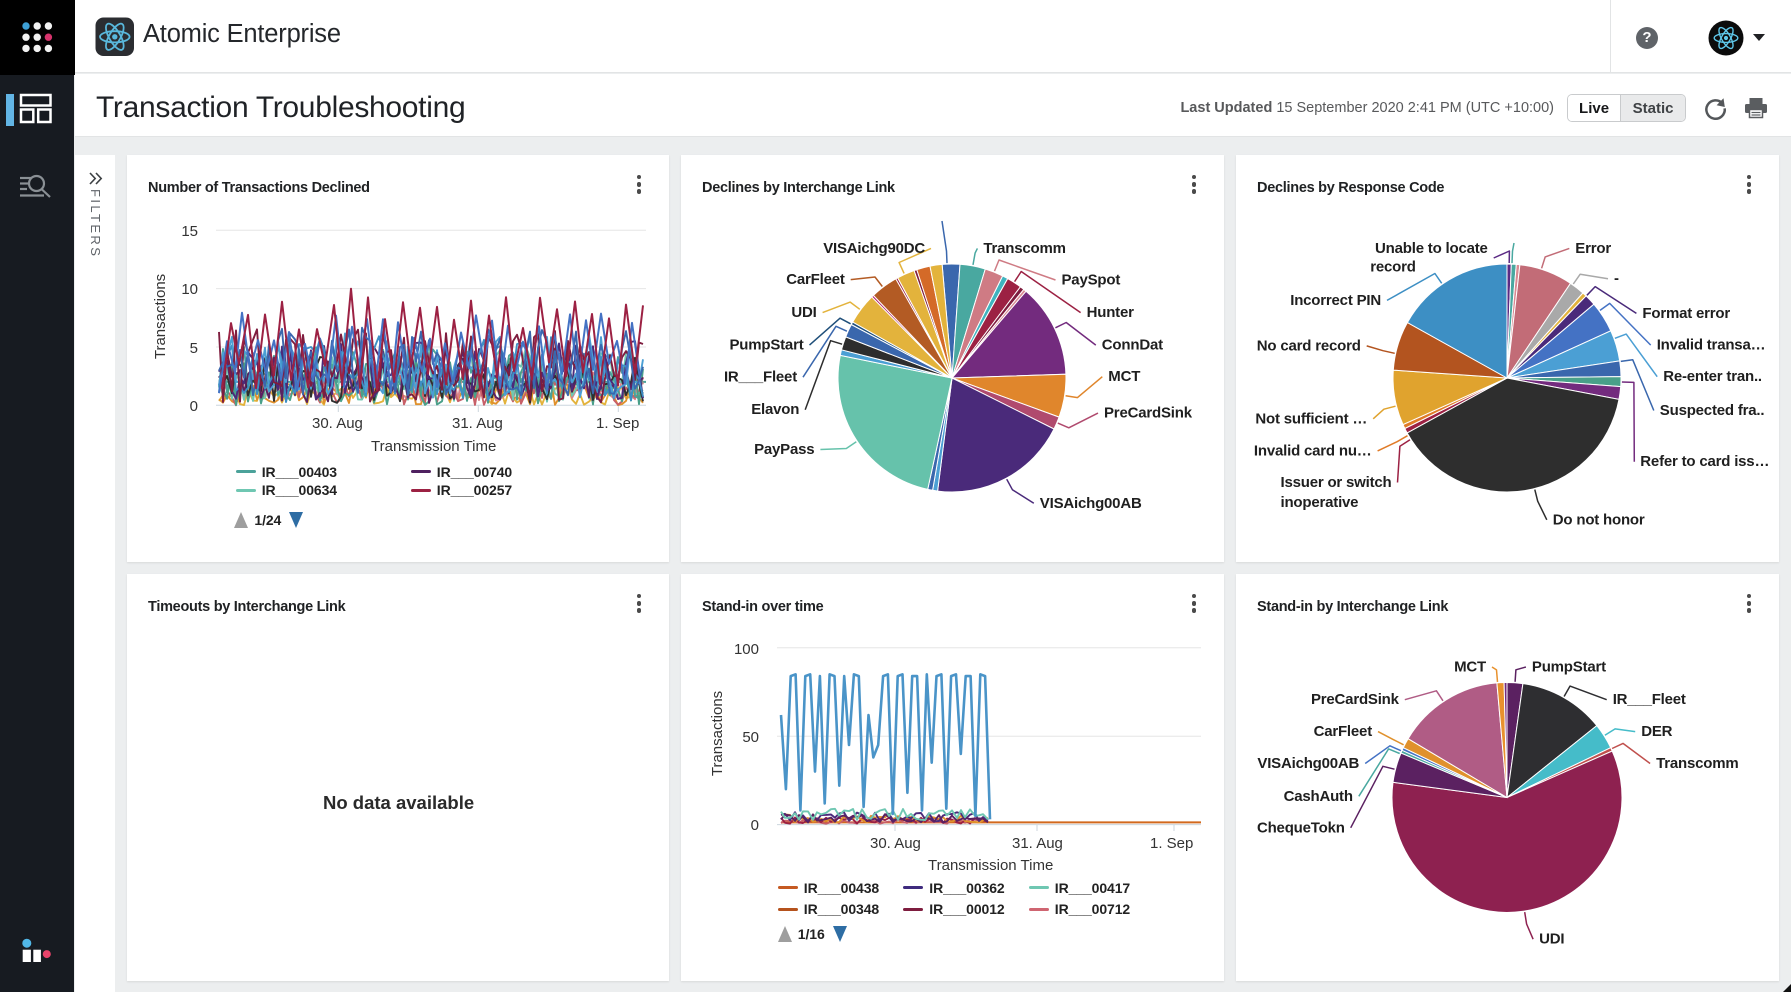 This screenshot has height=992, width=1791. What do you see at coordinates (1712, 410) in the screenshot?
I see `svg-text: Suspected fra..` at bounding box center [1712, 410].